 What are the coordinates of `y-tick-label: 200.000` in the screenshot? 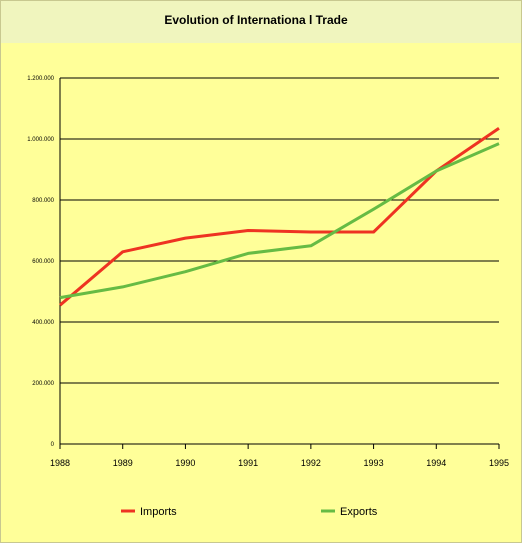 It's located at (43, 384).